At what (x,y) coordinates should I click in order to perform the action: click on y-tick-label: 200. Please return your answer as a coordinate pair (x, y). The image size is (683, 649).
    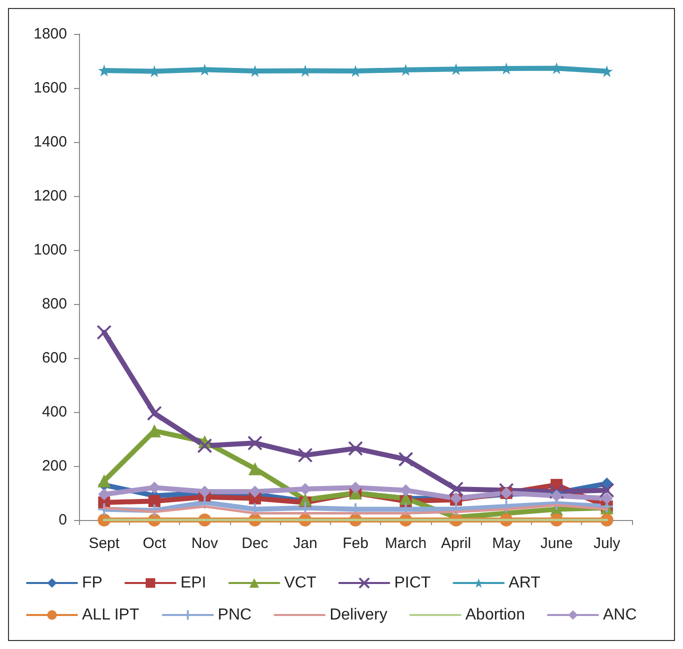
    Looking at the image, I should click on (54, 466).